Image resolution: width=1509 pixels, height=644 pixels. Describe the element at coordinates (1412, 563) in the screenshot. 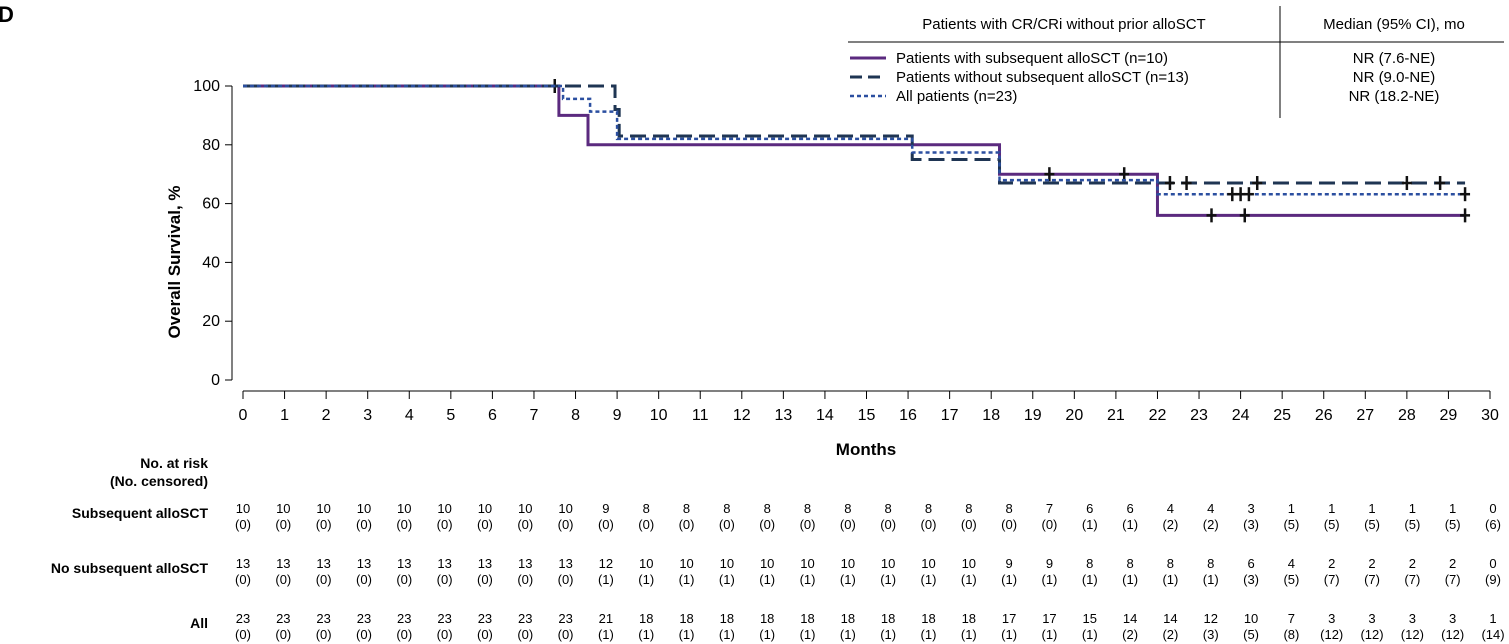

I see `risk-at-risk: 2` at that location.